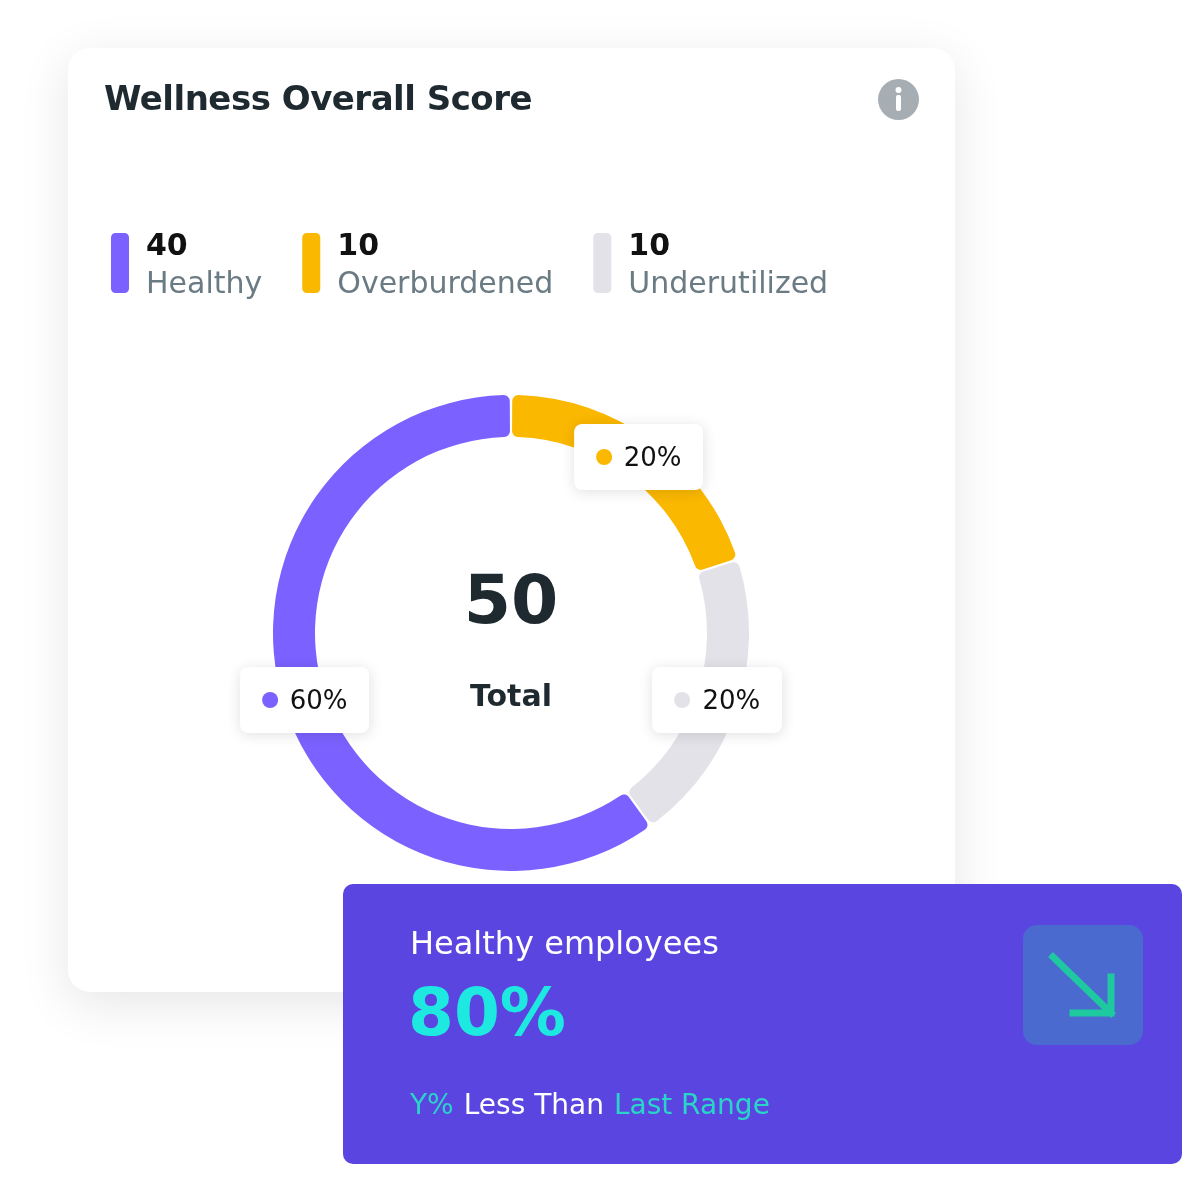  I want to click on text: 40, so click(167, 244).